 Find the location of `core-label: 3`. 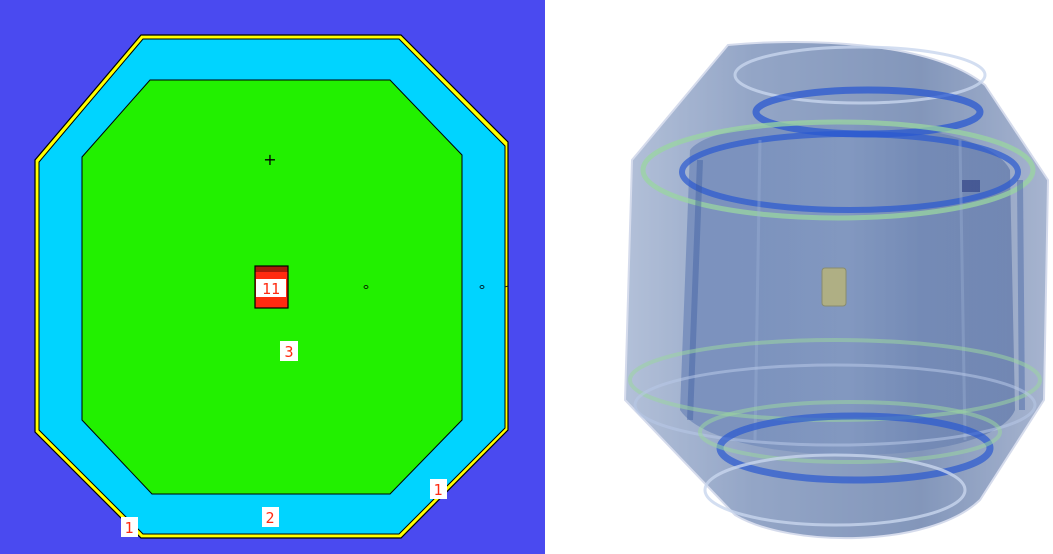

core-label: 3 is located at coordinates (288, 352).